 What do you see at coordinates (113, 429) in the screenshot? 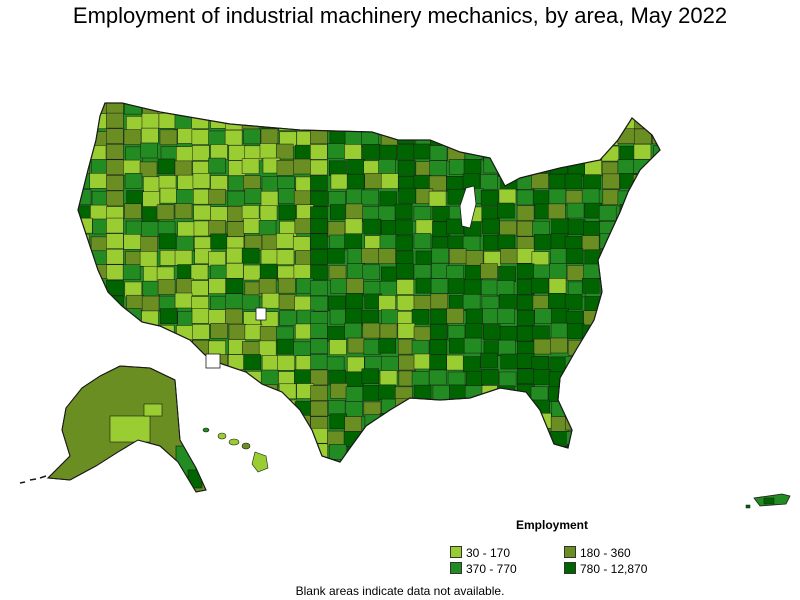
I see `alaska-region` at bounding box center [113, 429].